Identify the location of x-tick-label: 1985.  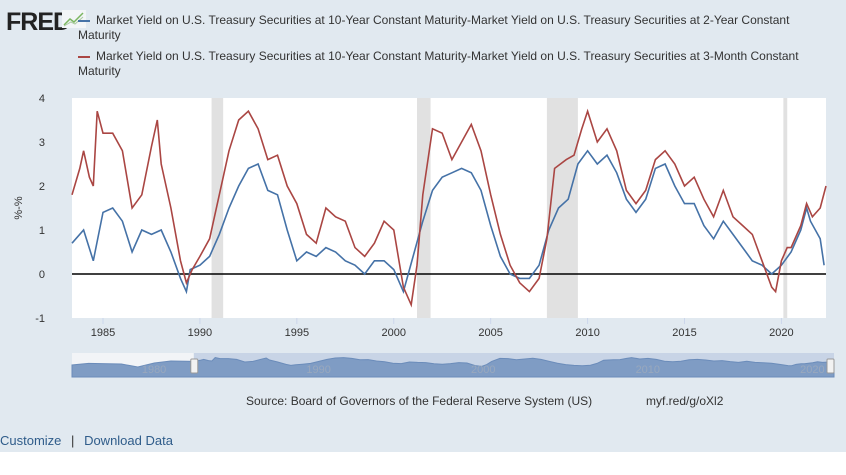
(103, 333).